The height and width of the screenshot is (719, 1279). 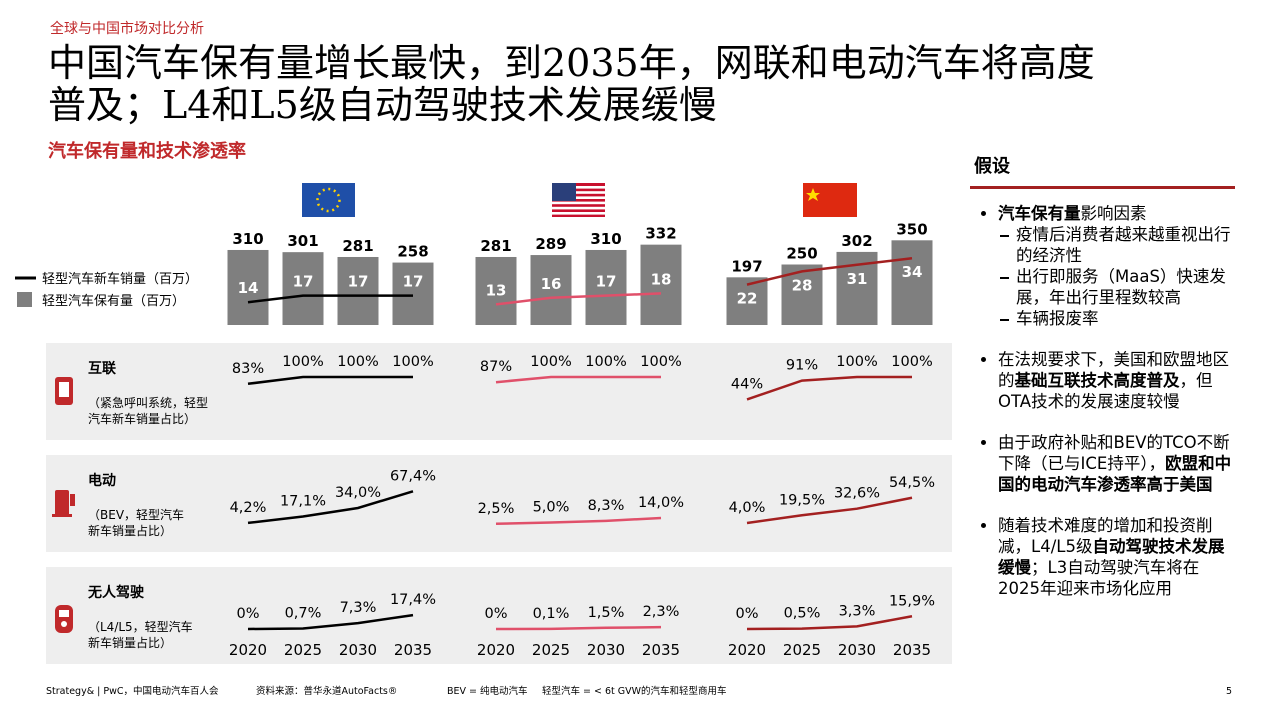 What do you see at coordinates (606, 506) in the screenshot?
I see `share-label: 8,3%` at bounding box center [606, 506].